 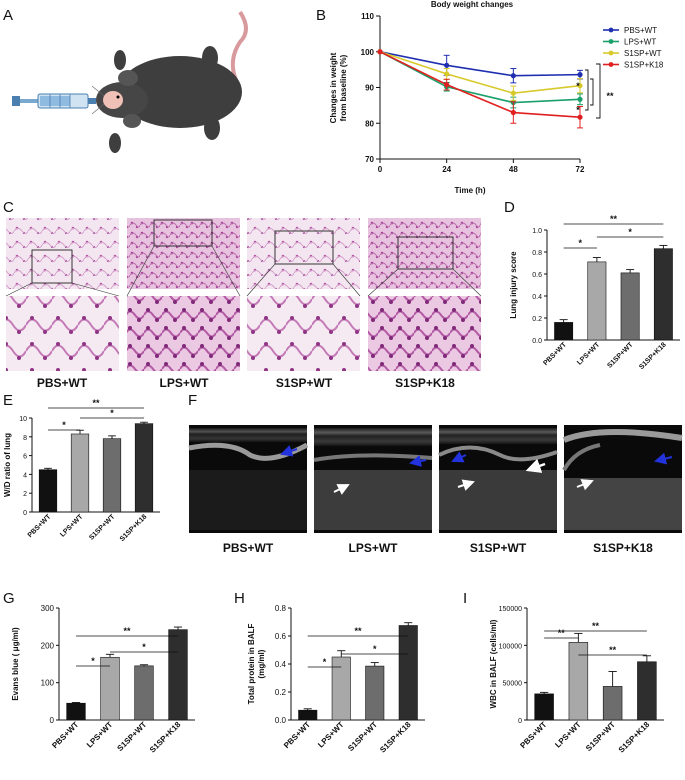 What do you see at coordinates (537, 275) in the screenshot?
I see `ytick-label: 0.6` at bounding box center [537, 275].